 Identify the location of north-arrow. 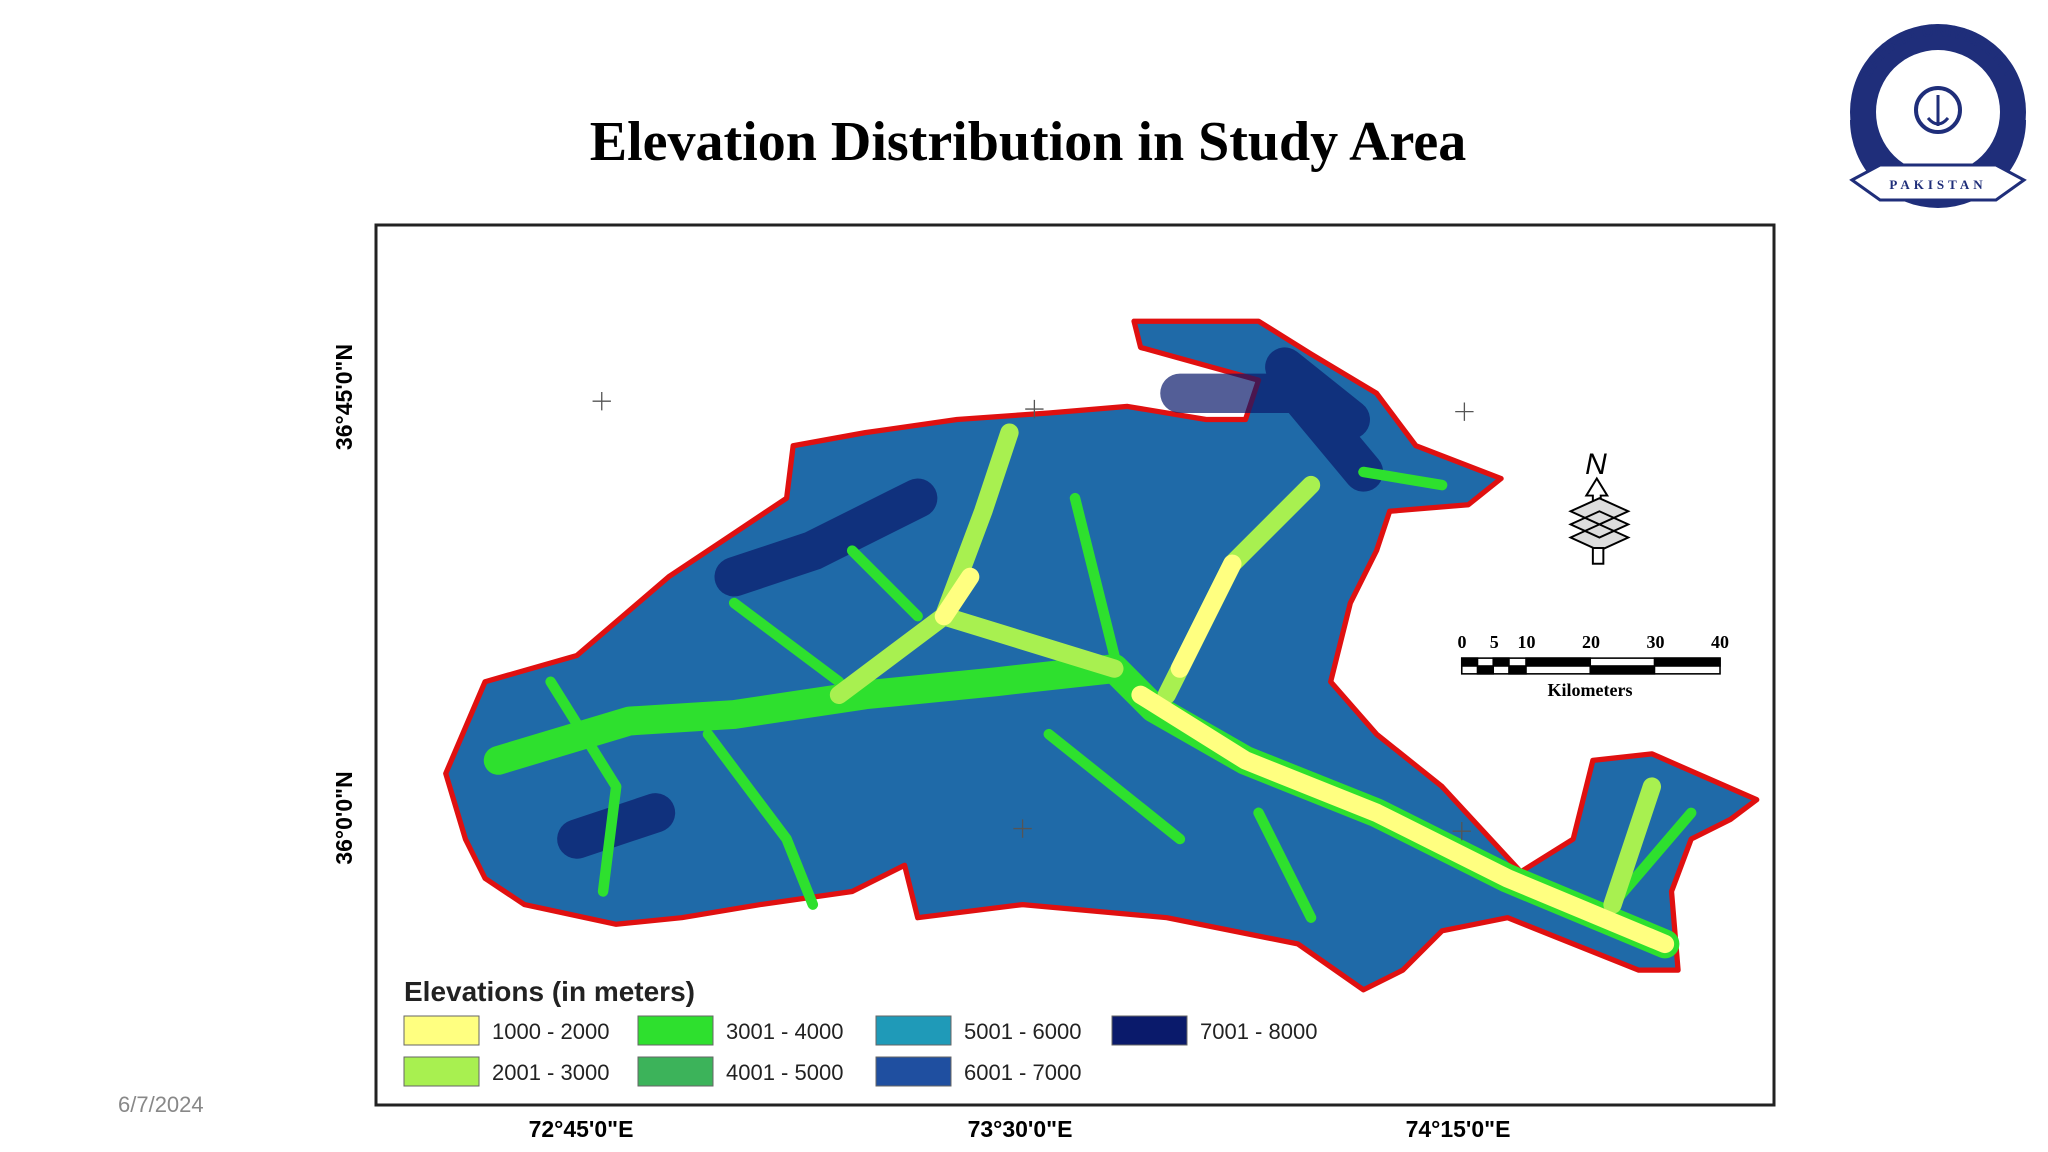
(1599, 520).